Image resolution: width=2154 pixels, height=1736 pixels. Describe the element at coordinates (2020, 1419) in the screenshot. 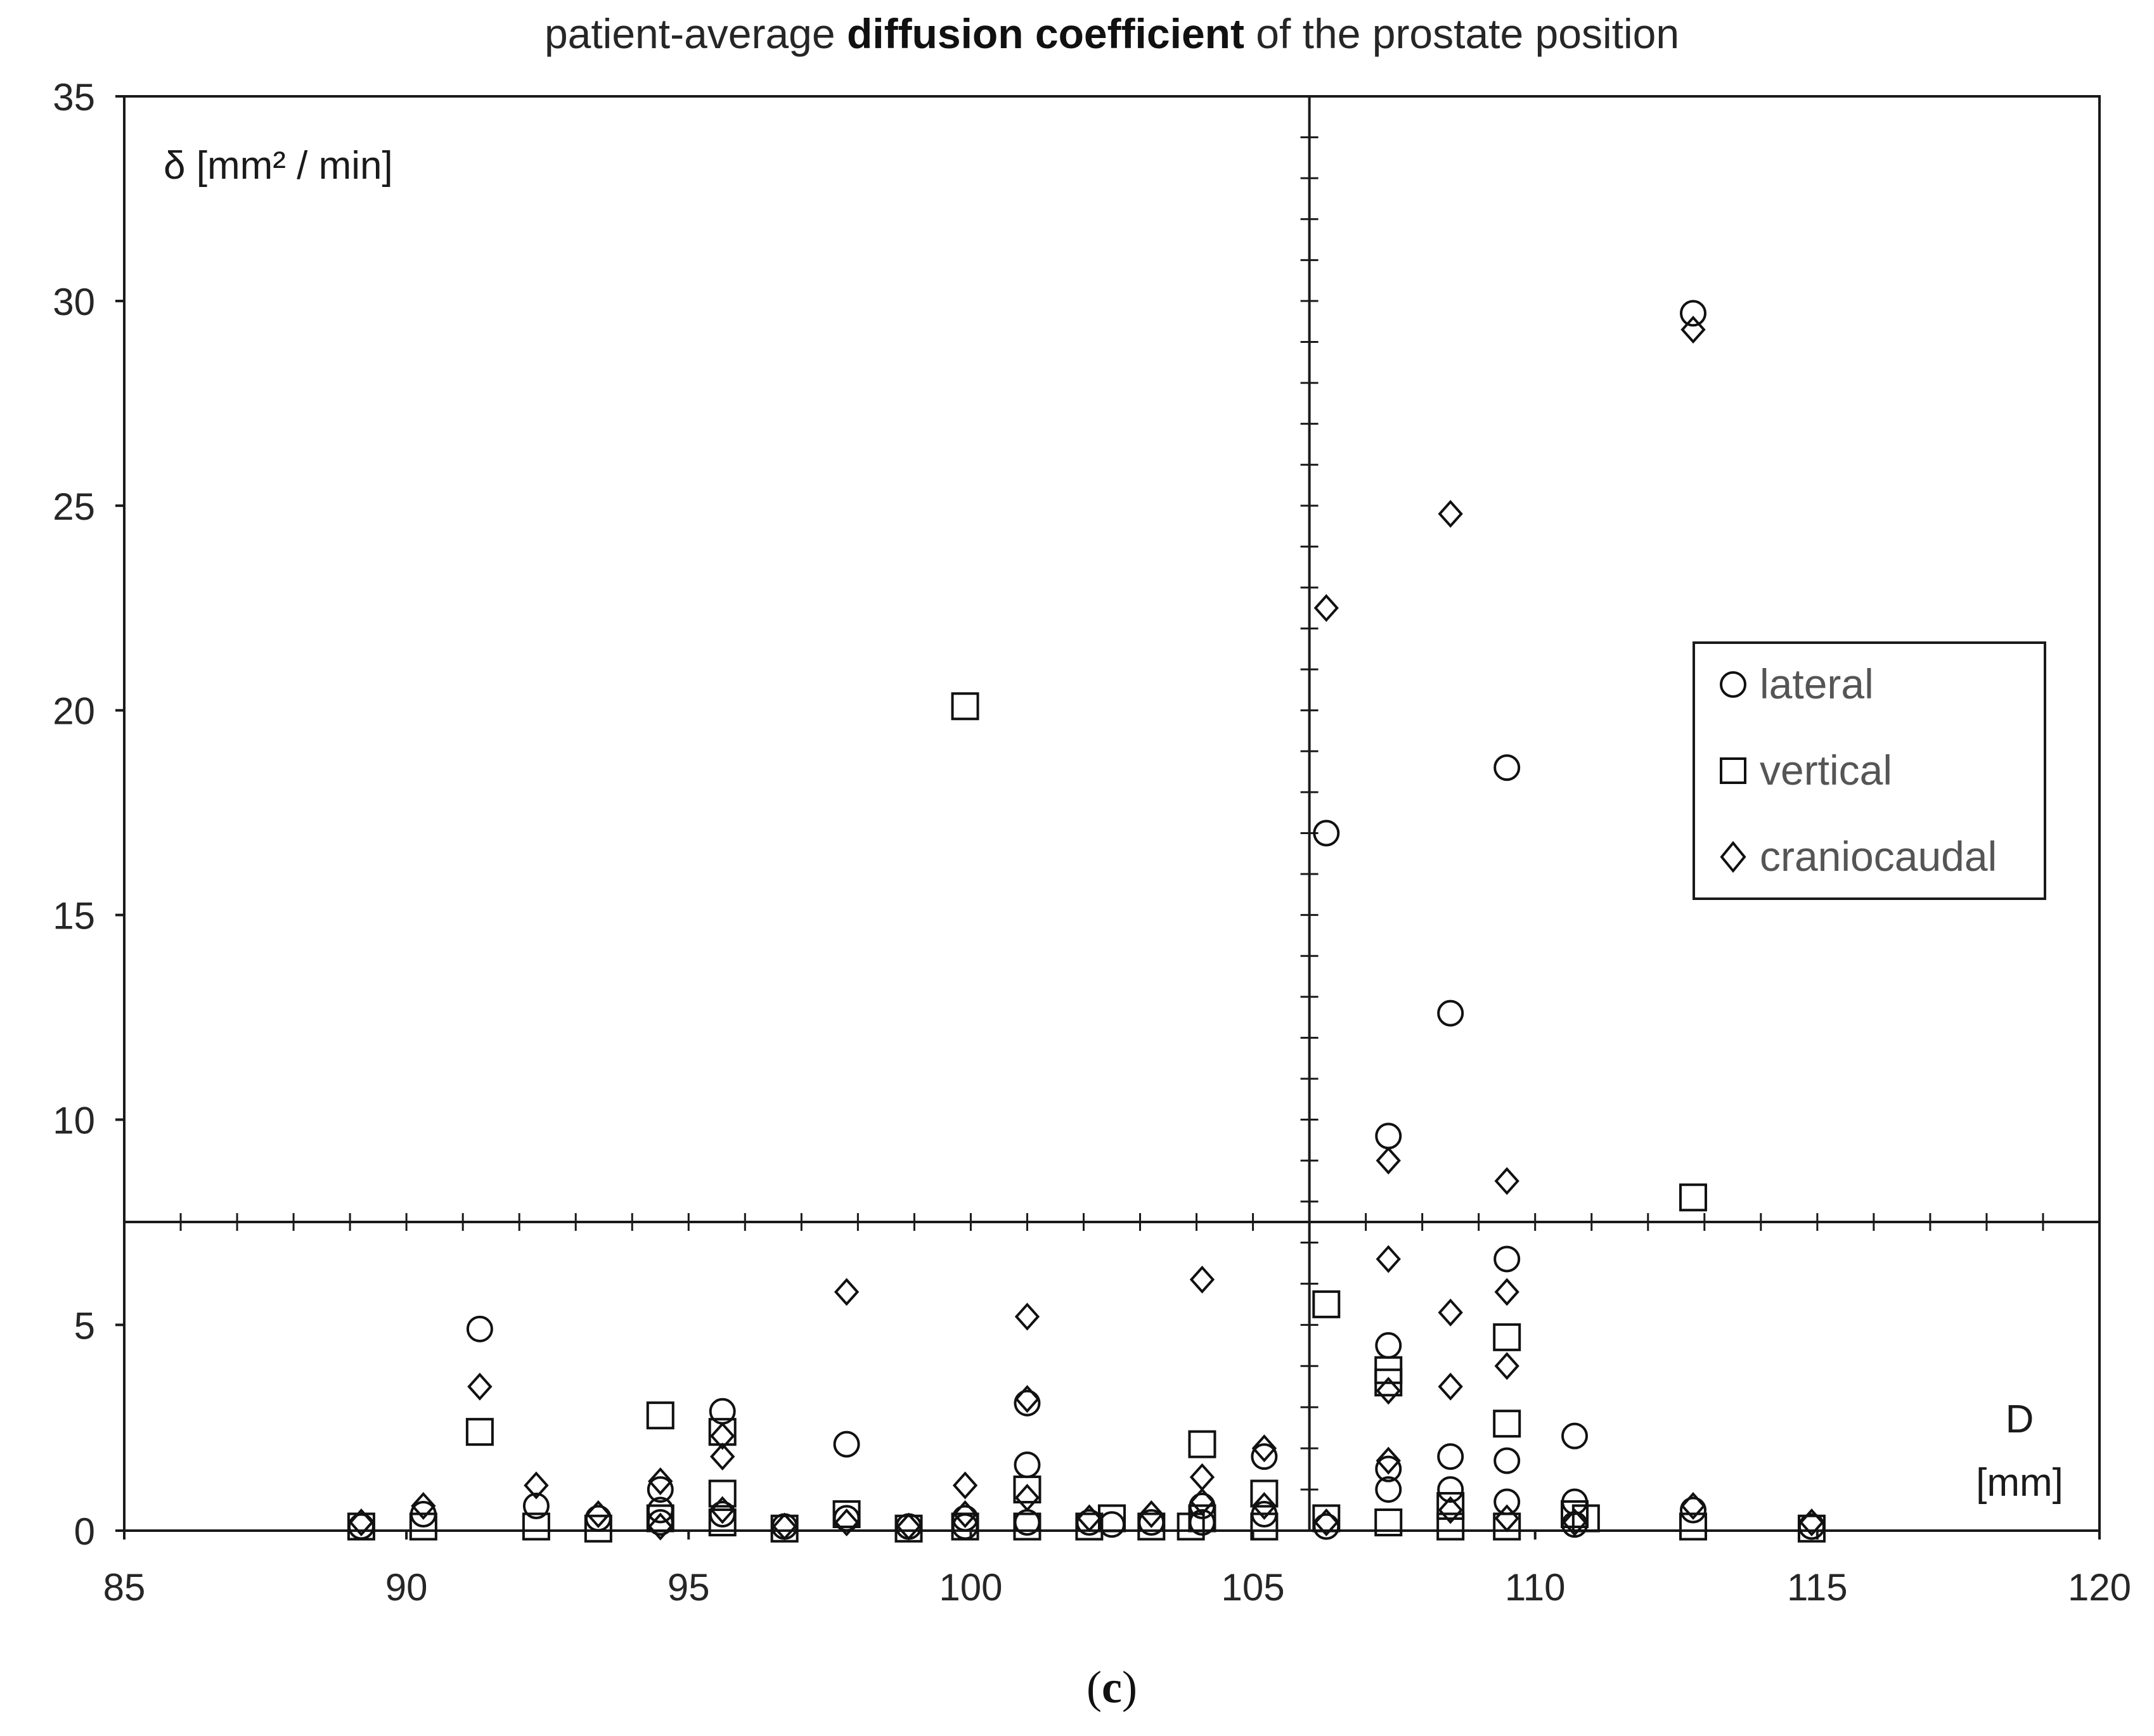

I see `x-axis-label-line1: D` at that location.